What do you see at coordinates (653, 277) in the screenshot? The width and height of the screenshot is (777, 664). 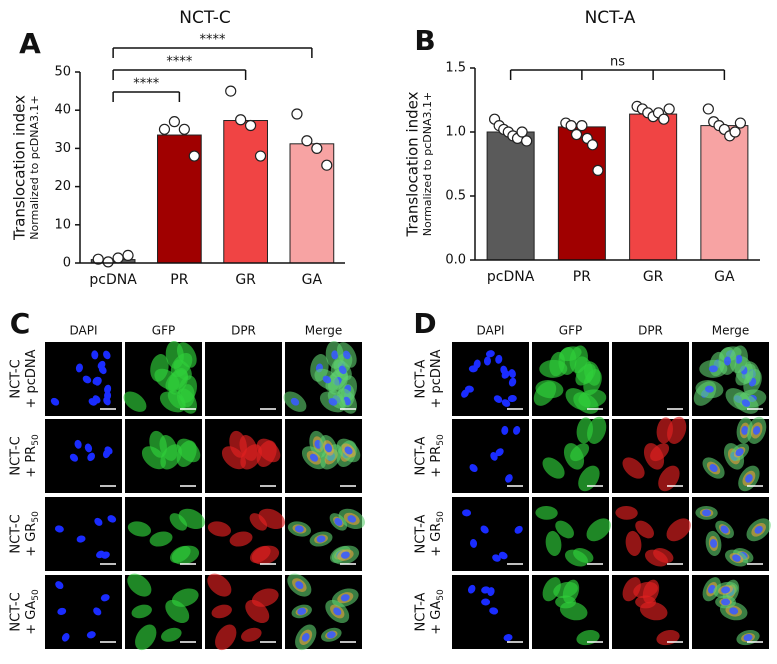 I see `x-tick-label: GR` at bounding box center [653, 277].